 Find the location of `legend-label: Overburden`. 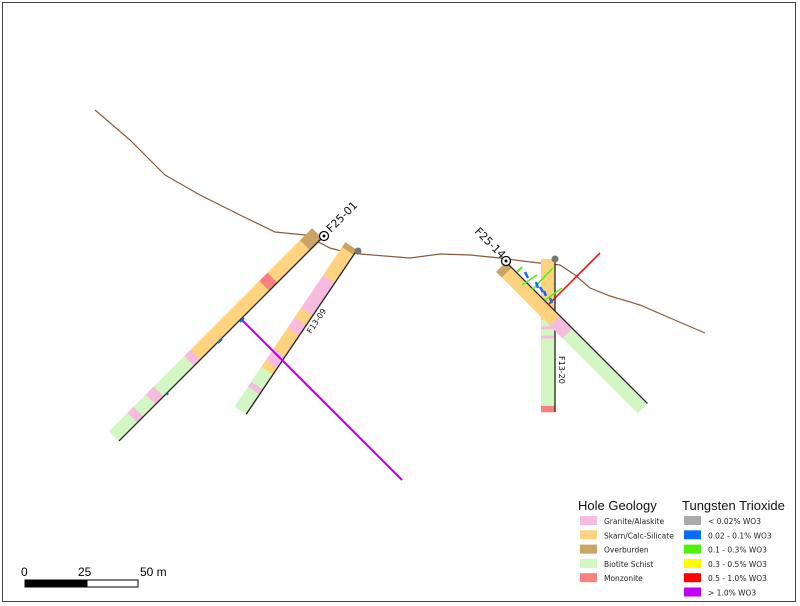

legend-label: Overburden is located at coordinates (626, 550).